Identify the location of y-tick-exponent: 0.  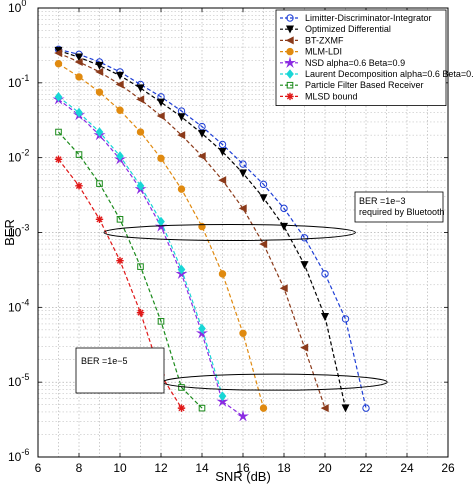
(23, 4).